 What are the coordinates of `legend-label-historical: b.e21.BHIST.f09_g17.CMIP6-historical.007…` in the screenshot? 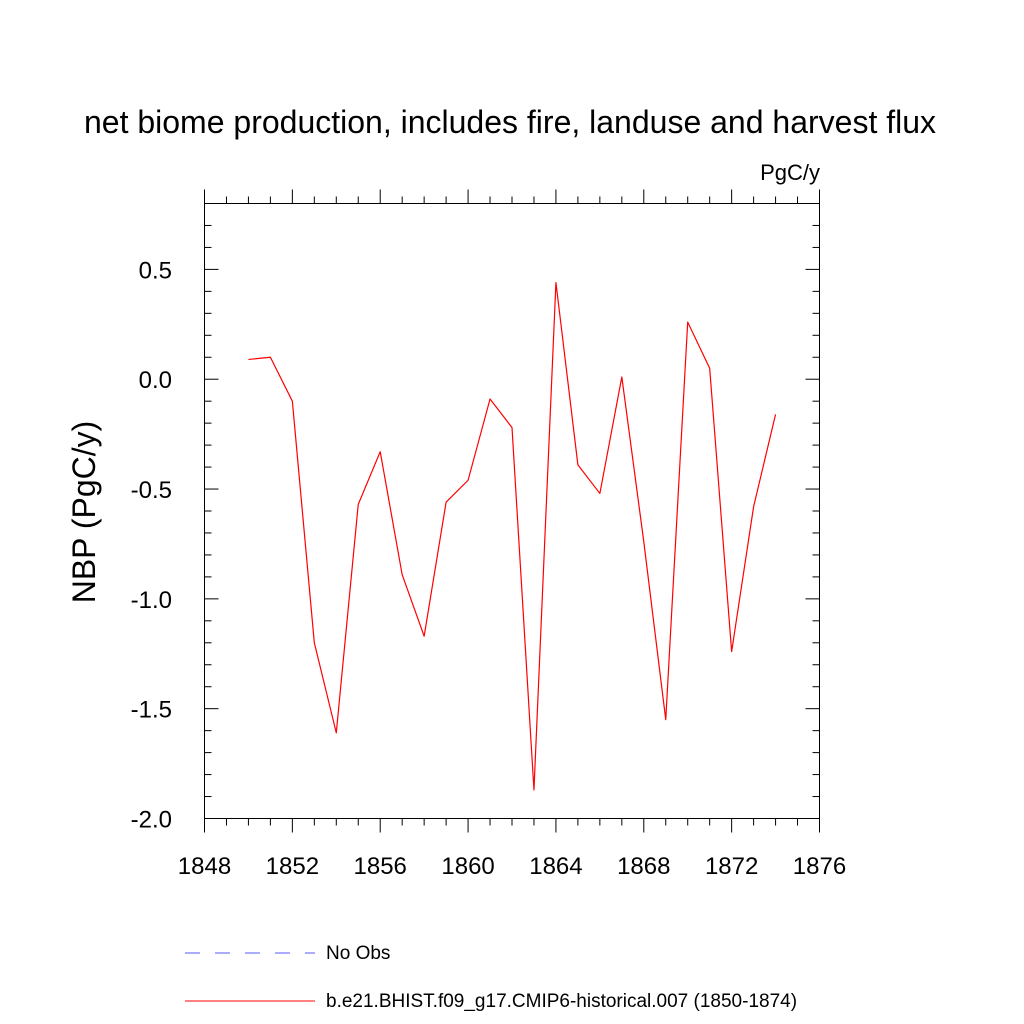 It's located at (561, 1001).